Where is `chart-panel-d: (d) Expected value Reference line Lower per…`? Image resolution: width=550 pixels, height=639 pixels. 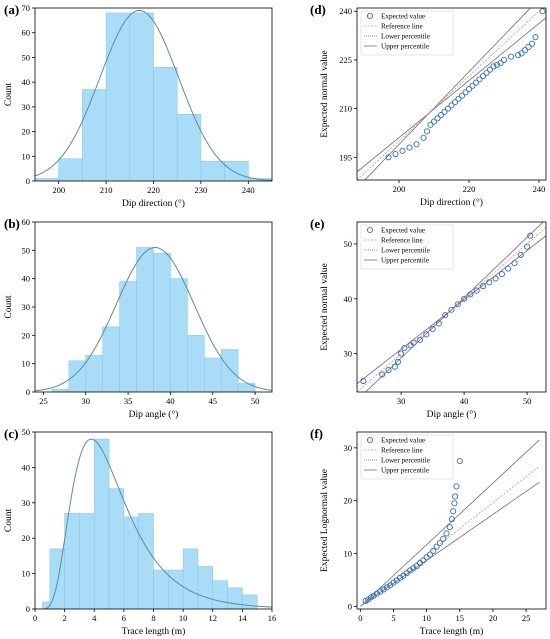
chart-panel-d: (d) Expected value Reference line Lower per… is located at coordinates (428, 105).